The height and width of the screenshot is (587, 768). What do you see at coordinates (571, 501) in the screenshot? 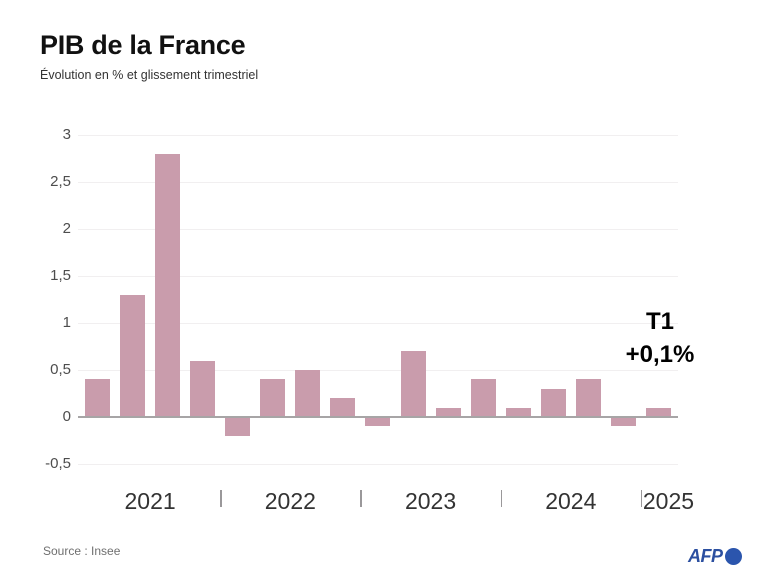
I see `year-label-2024: 2024` at bounding box center [571, 501].